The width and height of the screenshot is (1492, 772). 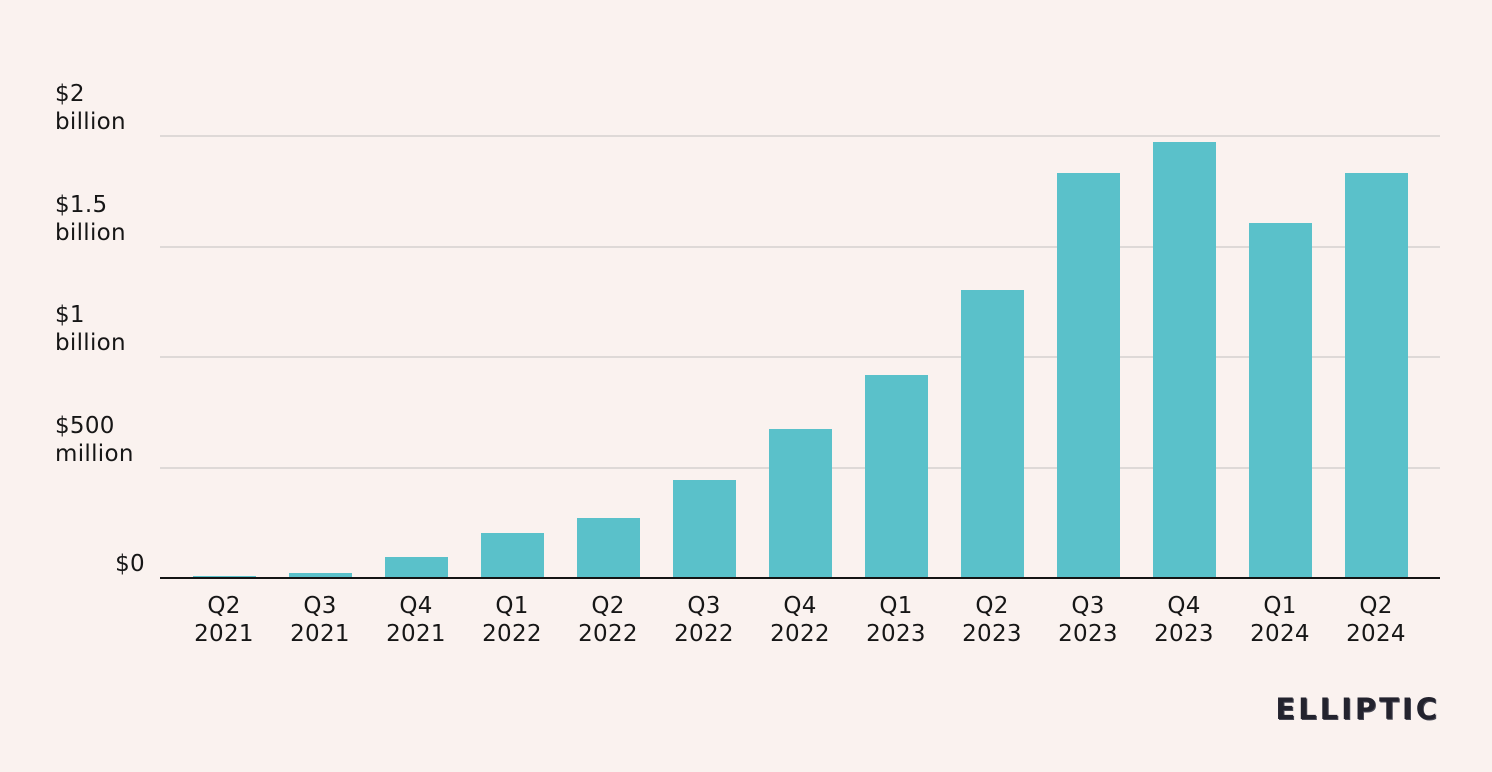 I want to click on bar-q2-2021, so click(x=224, y=576).